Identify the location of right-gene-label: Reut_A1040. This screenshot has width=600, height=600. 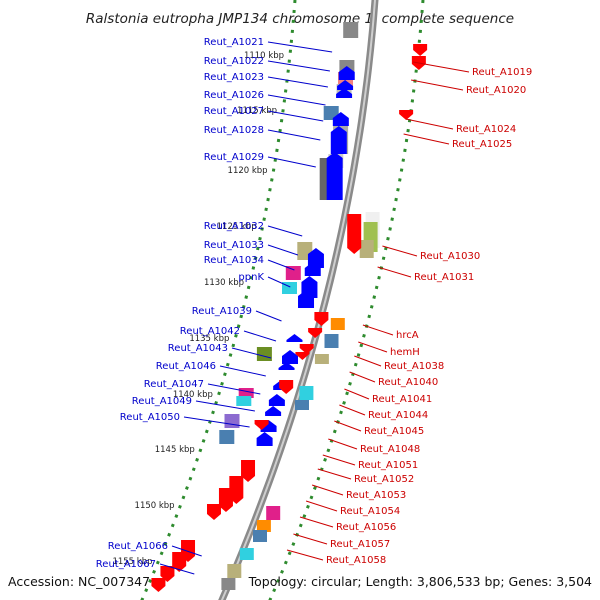
(408, 382).